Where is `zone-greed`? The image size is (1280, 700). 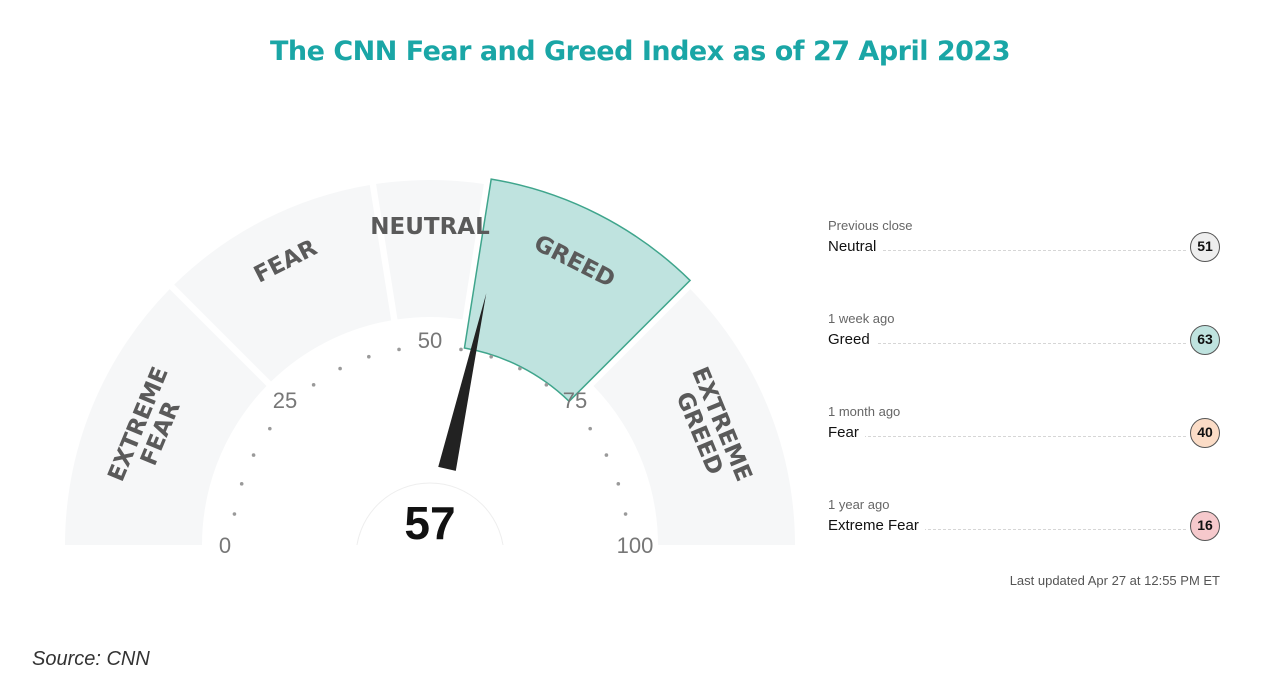 zone-greed is located at coordinates (577, 290).